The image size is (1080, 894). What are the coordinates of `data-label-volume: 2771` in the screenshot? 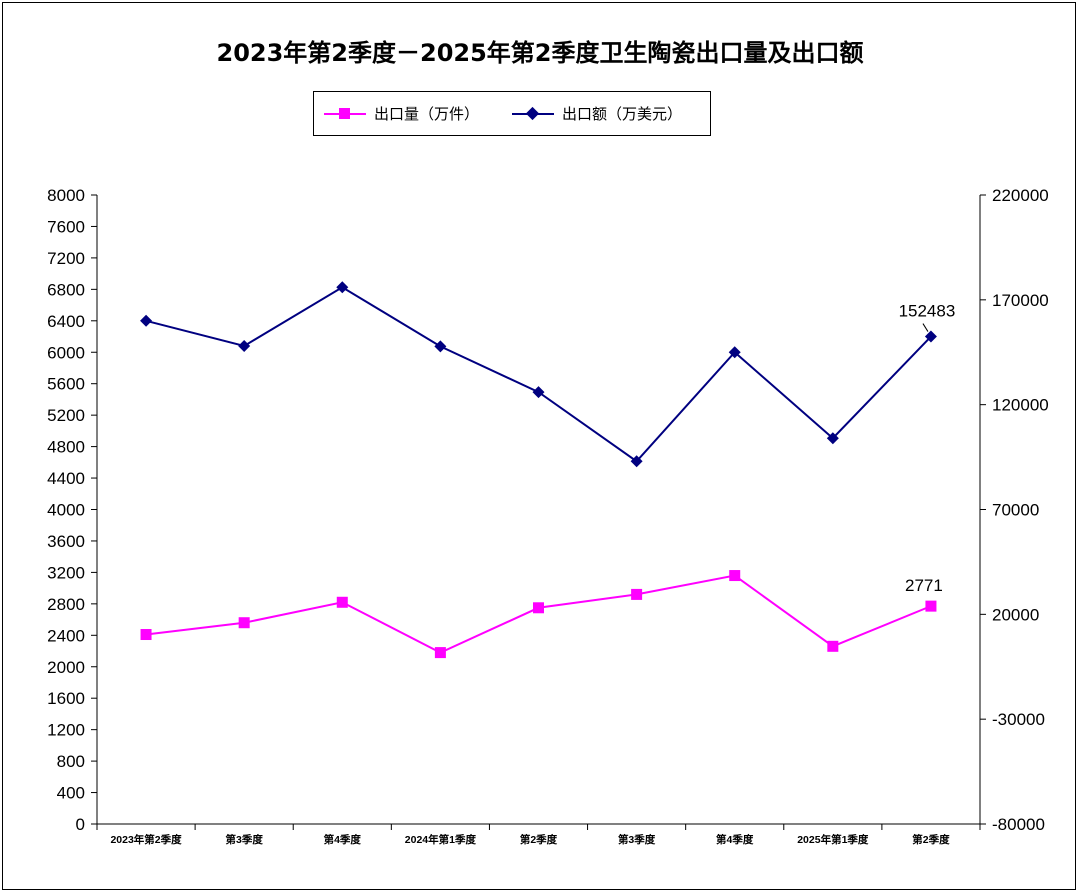 It's located at (924, 585).